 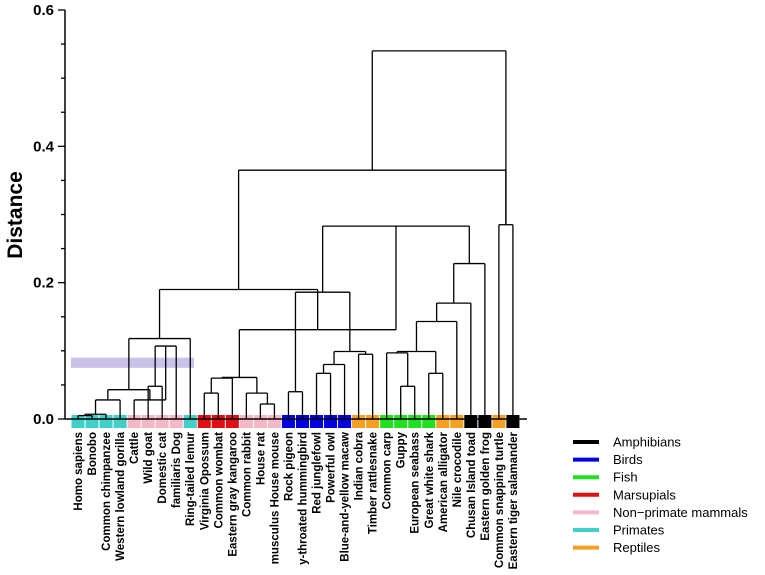 I want to click on leaf-label: Domestic cat, so click(x=163, y=468).